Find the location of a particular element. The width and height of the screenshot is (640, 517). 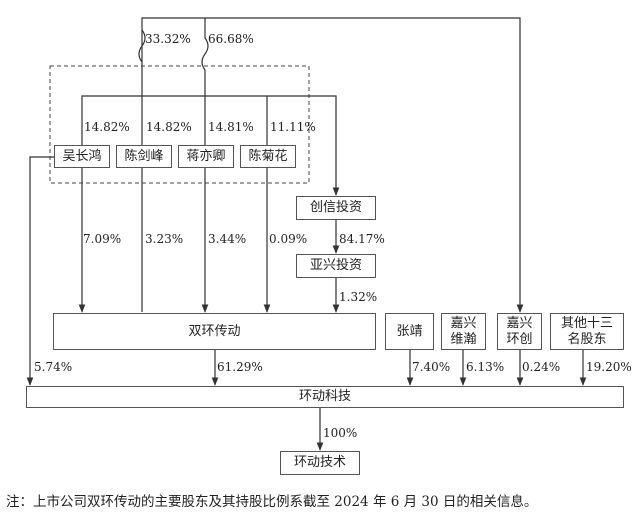

entity-yaxing-touzi: 亚兴投资 is located at coordinates (336, 266).